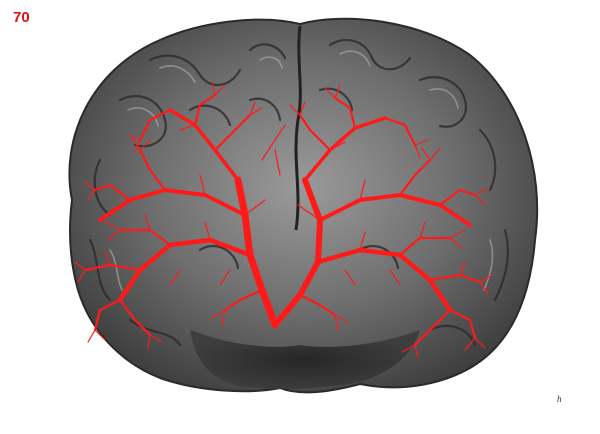  What do you see at coordinates (298, 128) in the screenshot?
I see `midline-fissure` at bounding box center [298, 128].